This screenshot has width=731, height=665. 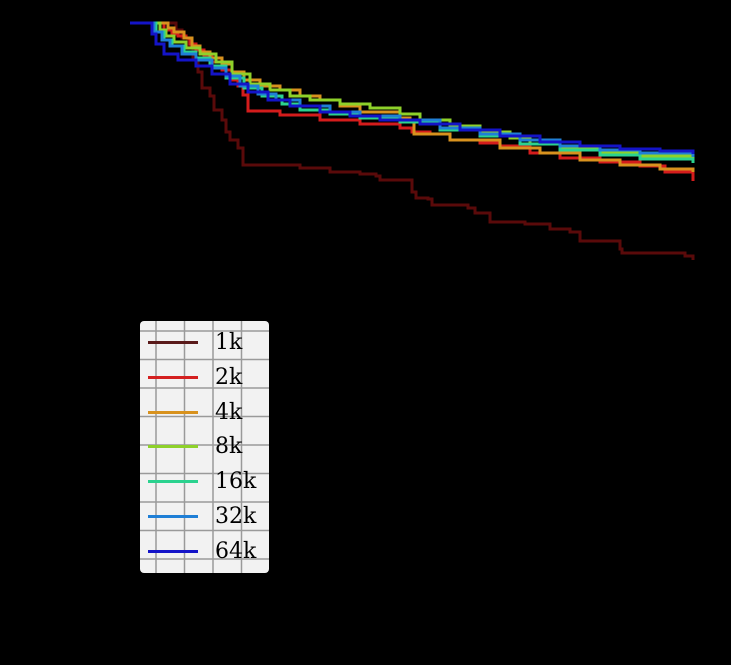 What do you see at coordinates (204, 378) in the screenshot?
I see `legend-item-2k: 2k` at bounding box center [204, 378].